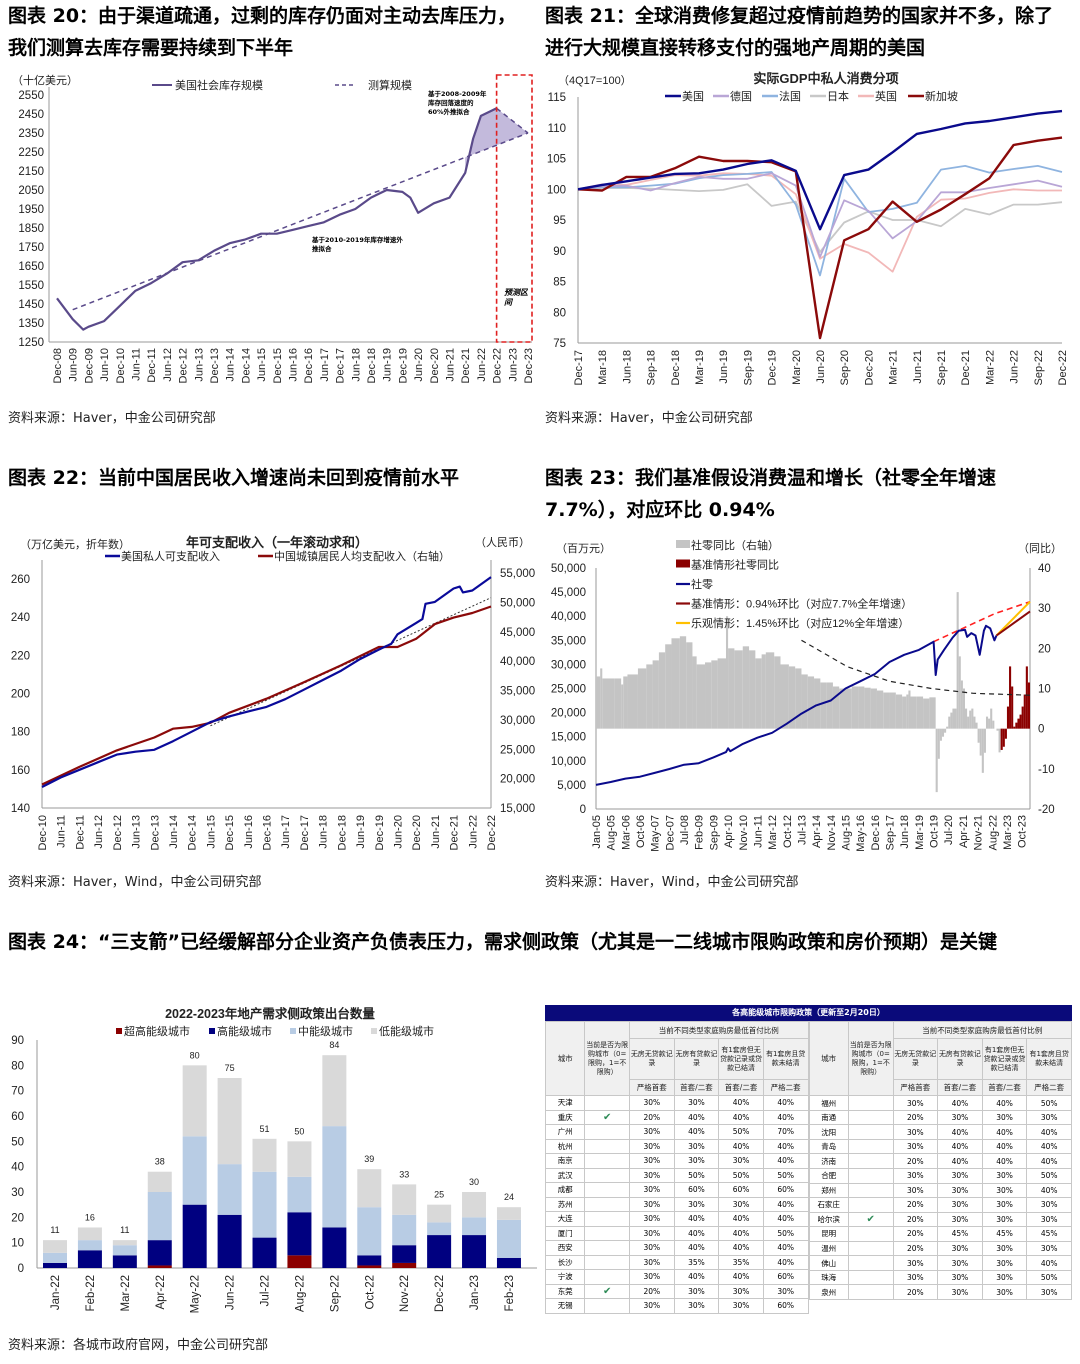 The height and width of the screenshot is (1364, 1080). I want to click on fig21-x-tick: Sep-21, so click(942, 367).